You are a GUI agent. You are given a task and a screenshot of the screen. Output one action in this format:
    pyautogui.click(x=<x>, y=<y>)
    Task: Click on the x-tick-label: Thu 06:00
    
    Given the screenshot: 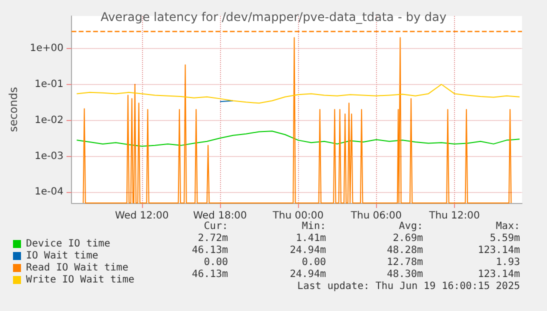 What is the action you would take?
    pyautogui.click(x=376, y=216)
    